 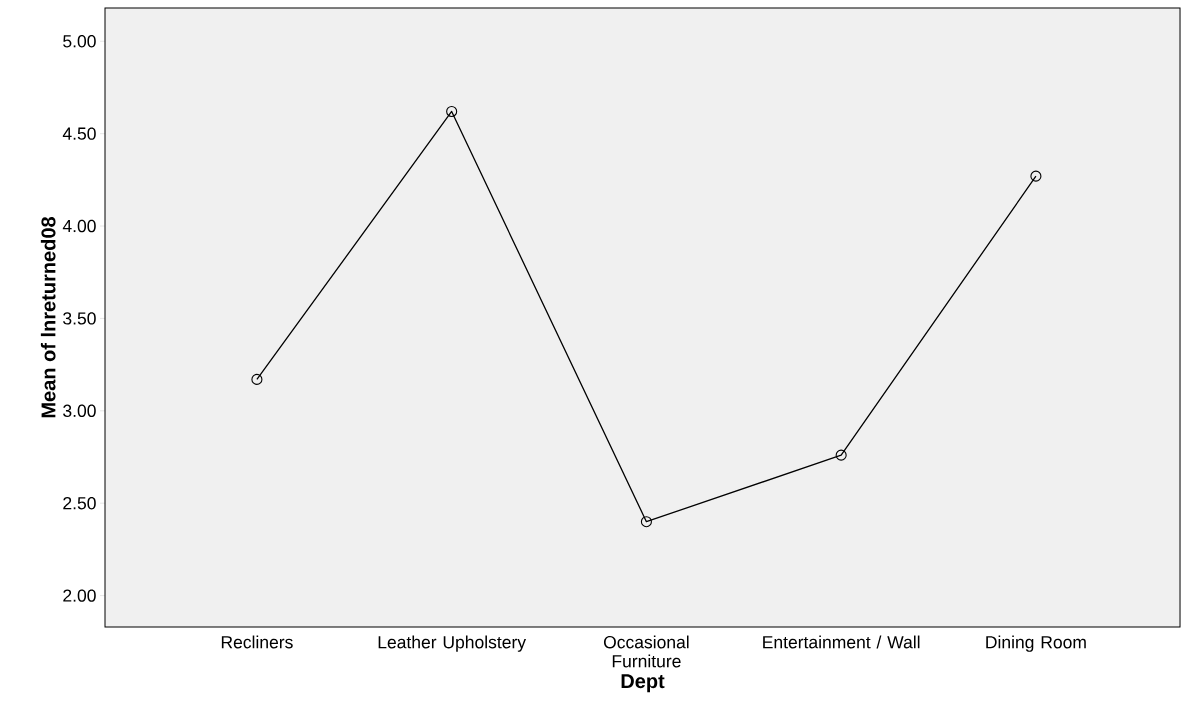 What do you see at coordinates (79, 595) in the screenshot?
I see `y-tick-label: 2.00` at bounding box center [79, 595].